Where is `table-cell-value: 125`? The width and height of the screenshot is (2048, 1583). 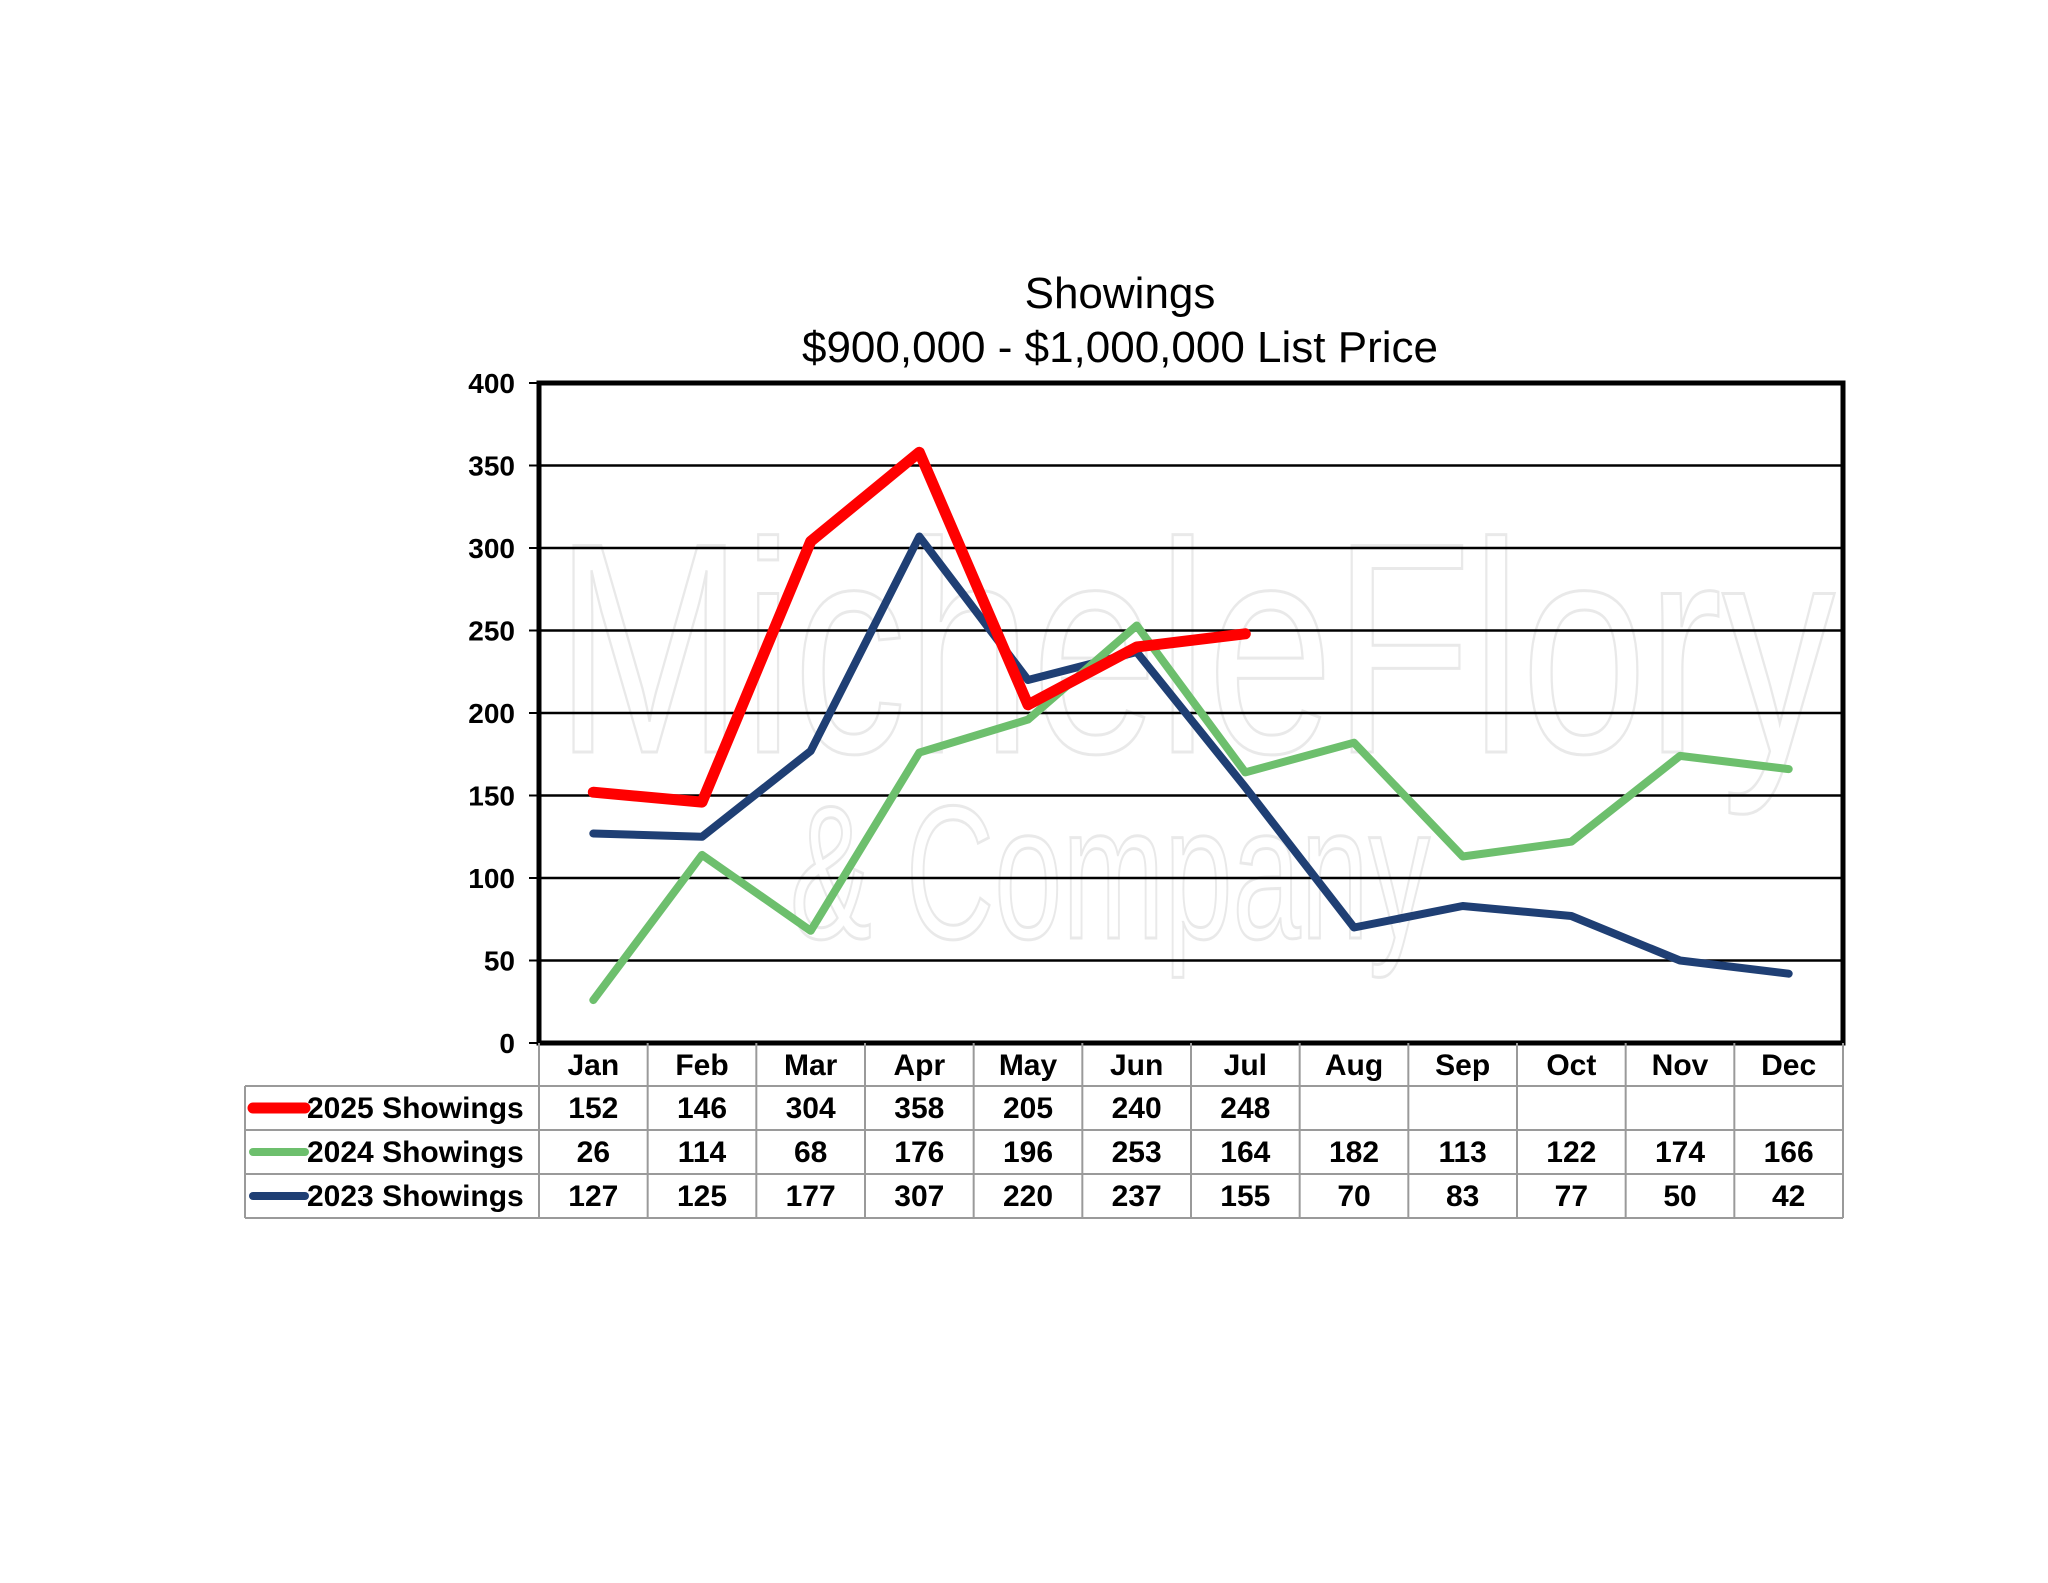
table-cell-value: 125 is located at coordinates (702, 1196).